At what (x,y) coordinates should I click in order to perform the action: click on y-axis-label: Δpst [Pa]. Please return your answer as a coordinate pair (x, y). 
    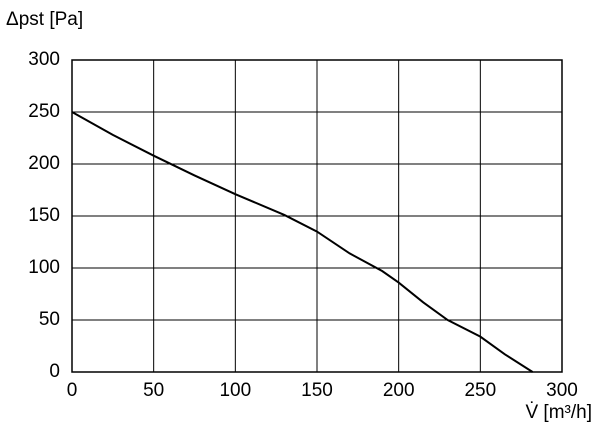
    Looking at the image, I should click on (44, 19).